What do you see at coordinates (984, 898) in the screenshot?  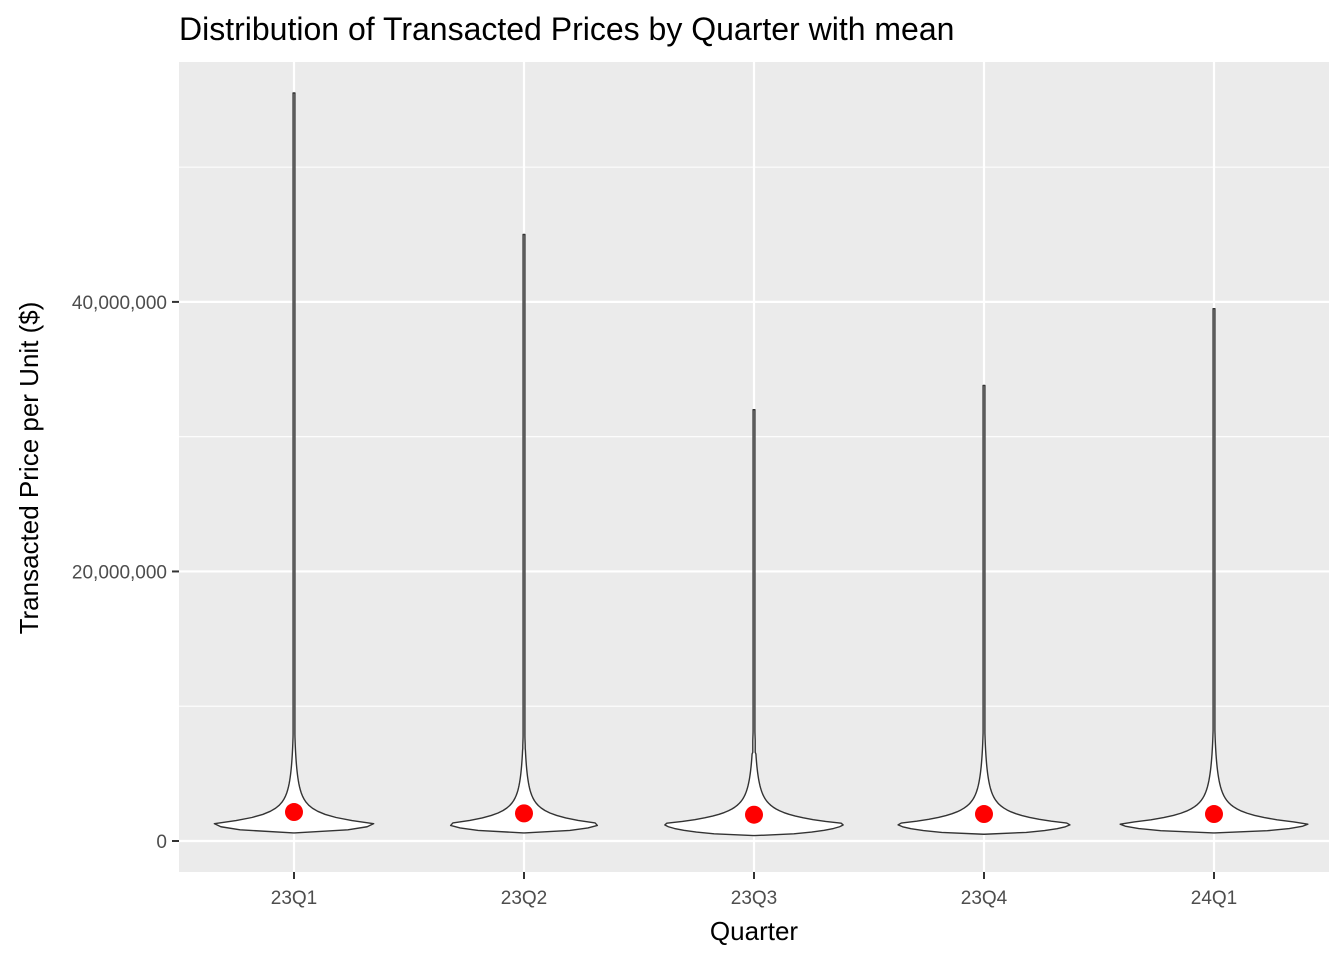 I see `x-tick-label: 23Q4` at bounding box center [984, 898].